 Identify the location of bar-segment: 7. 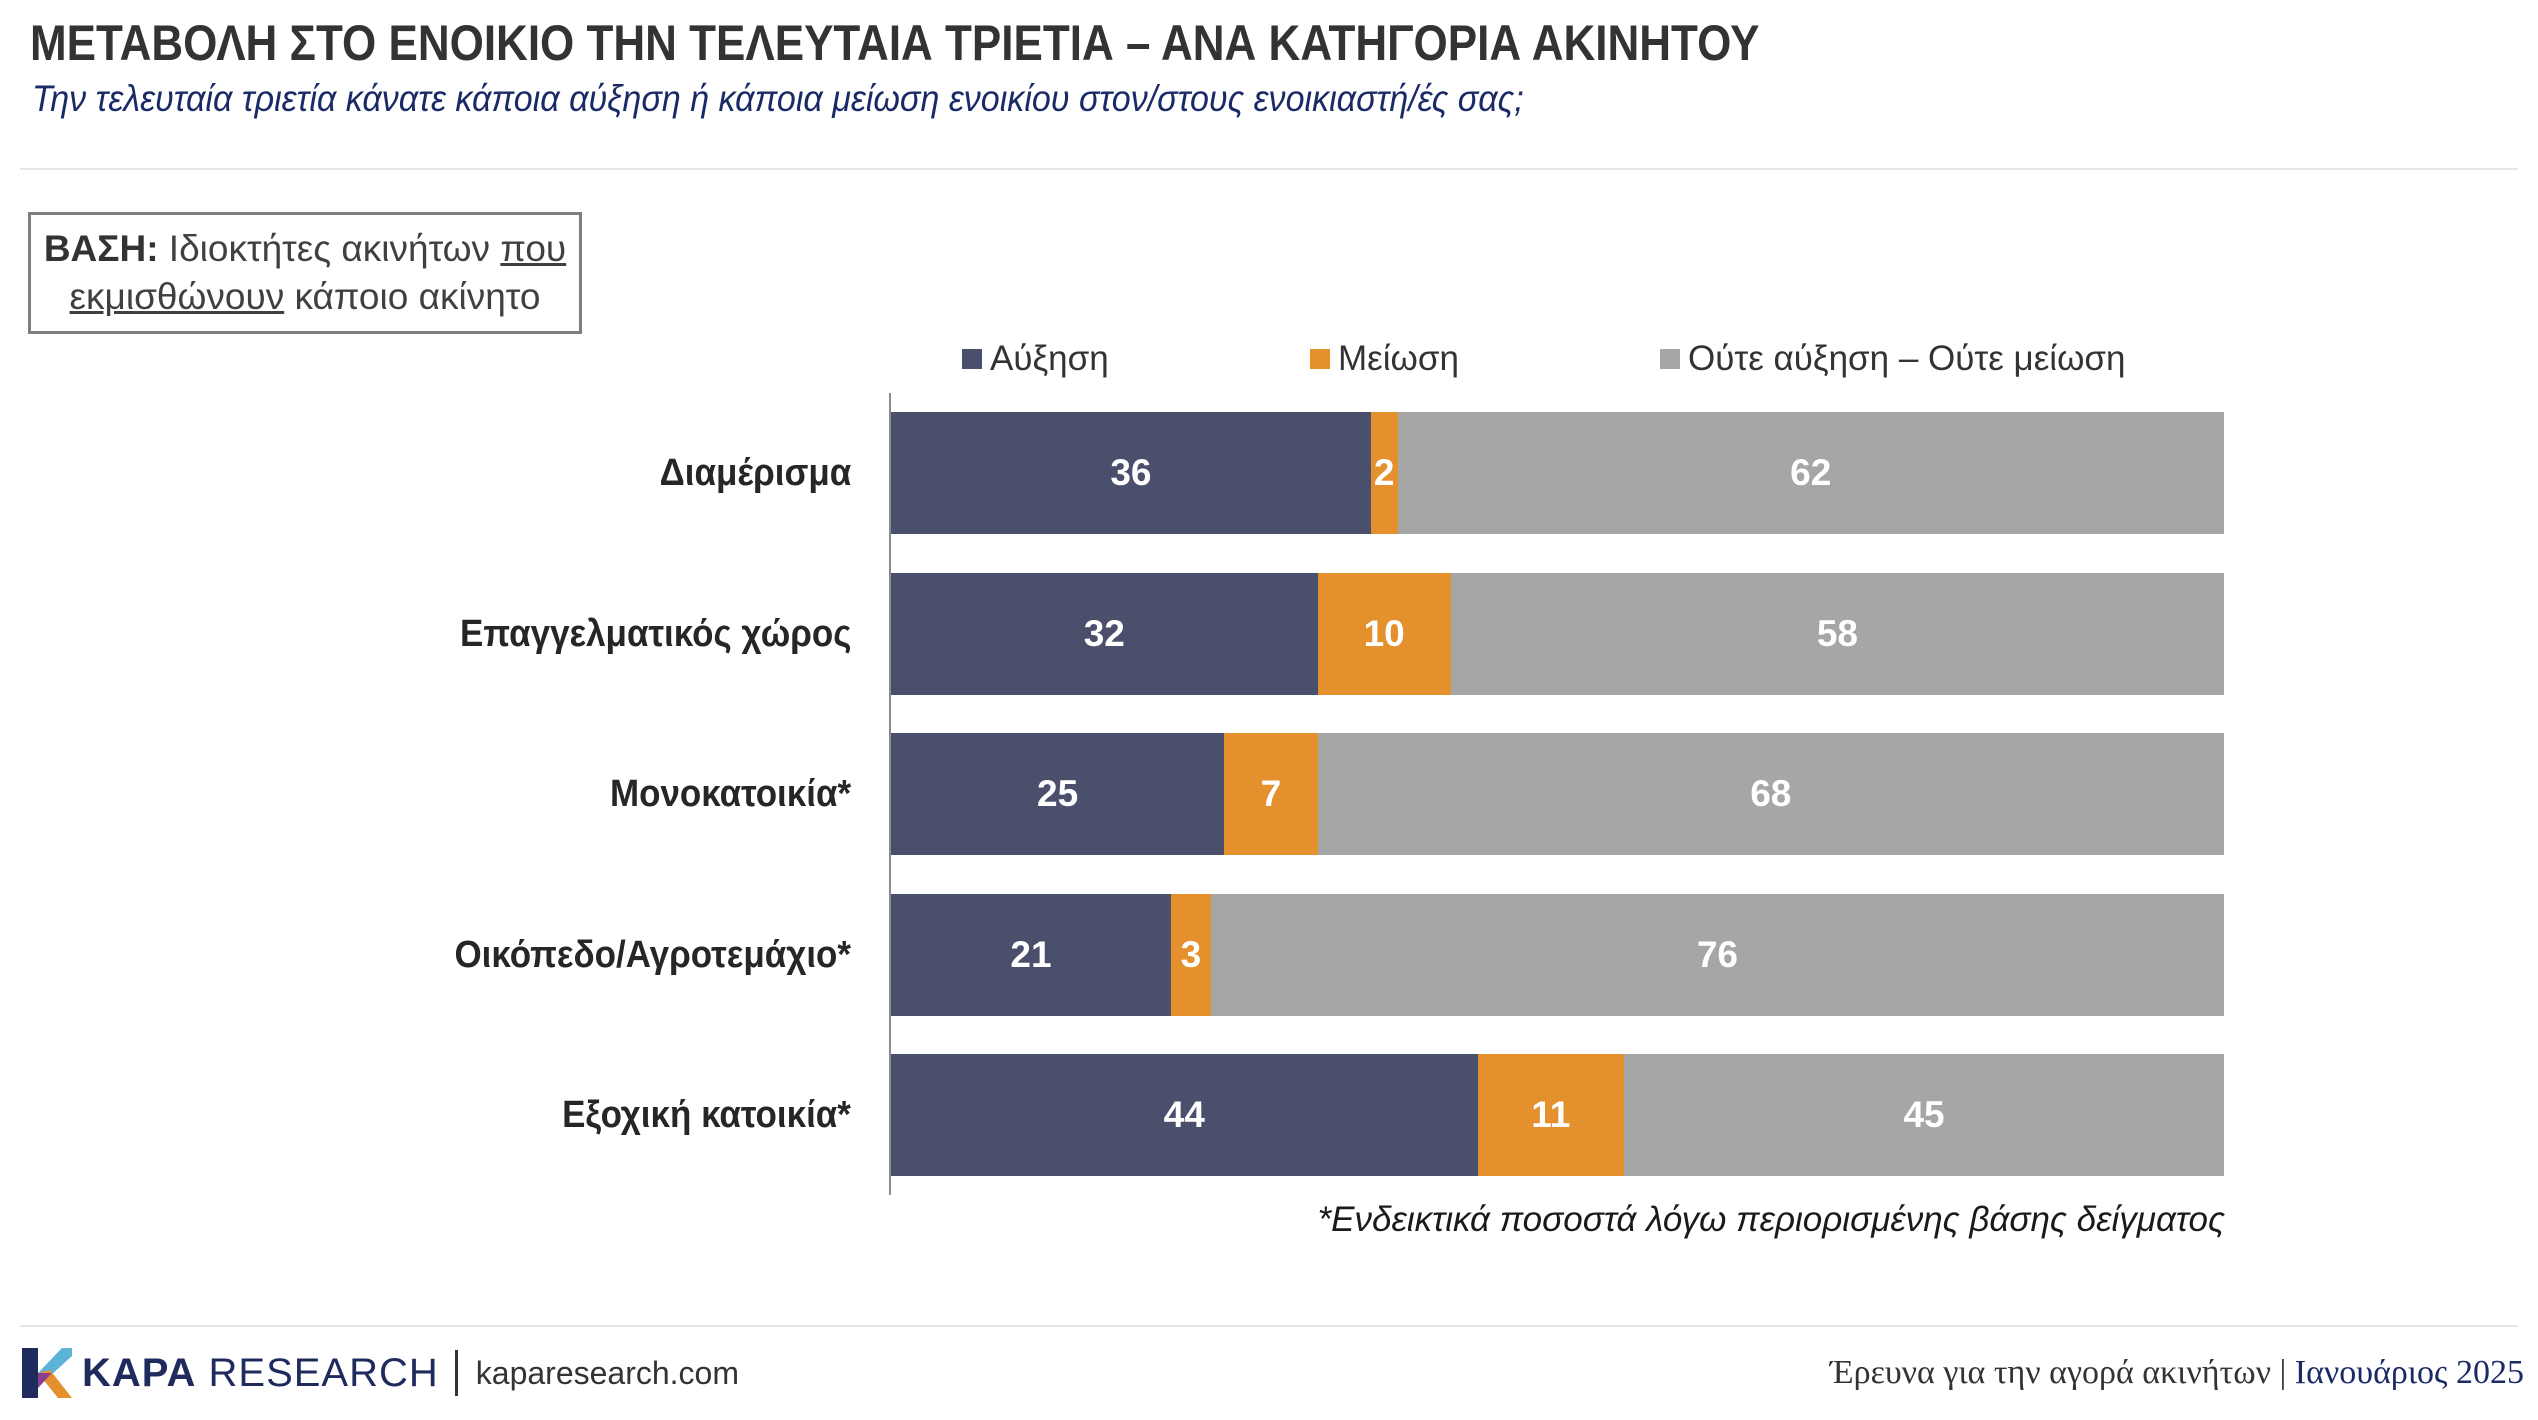
(1271, 794).